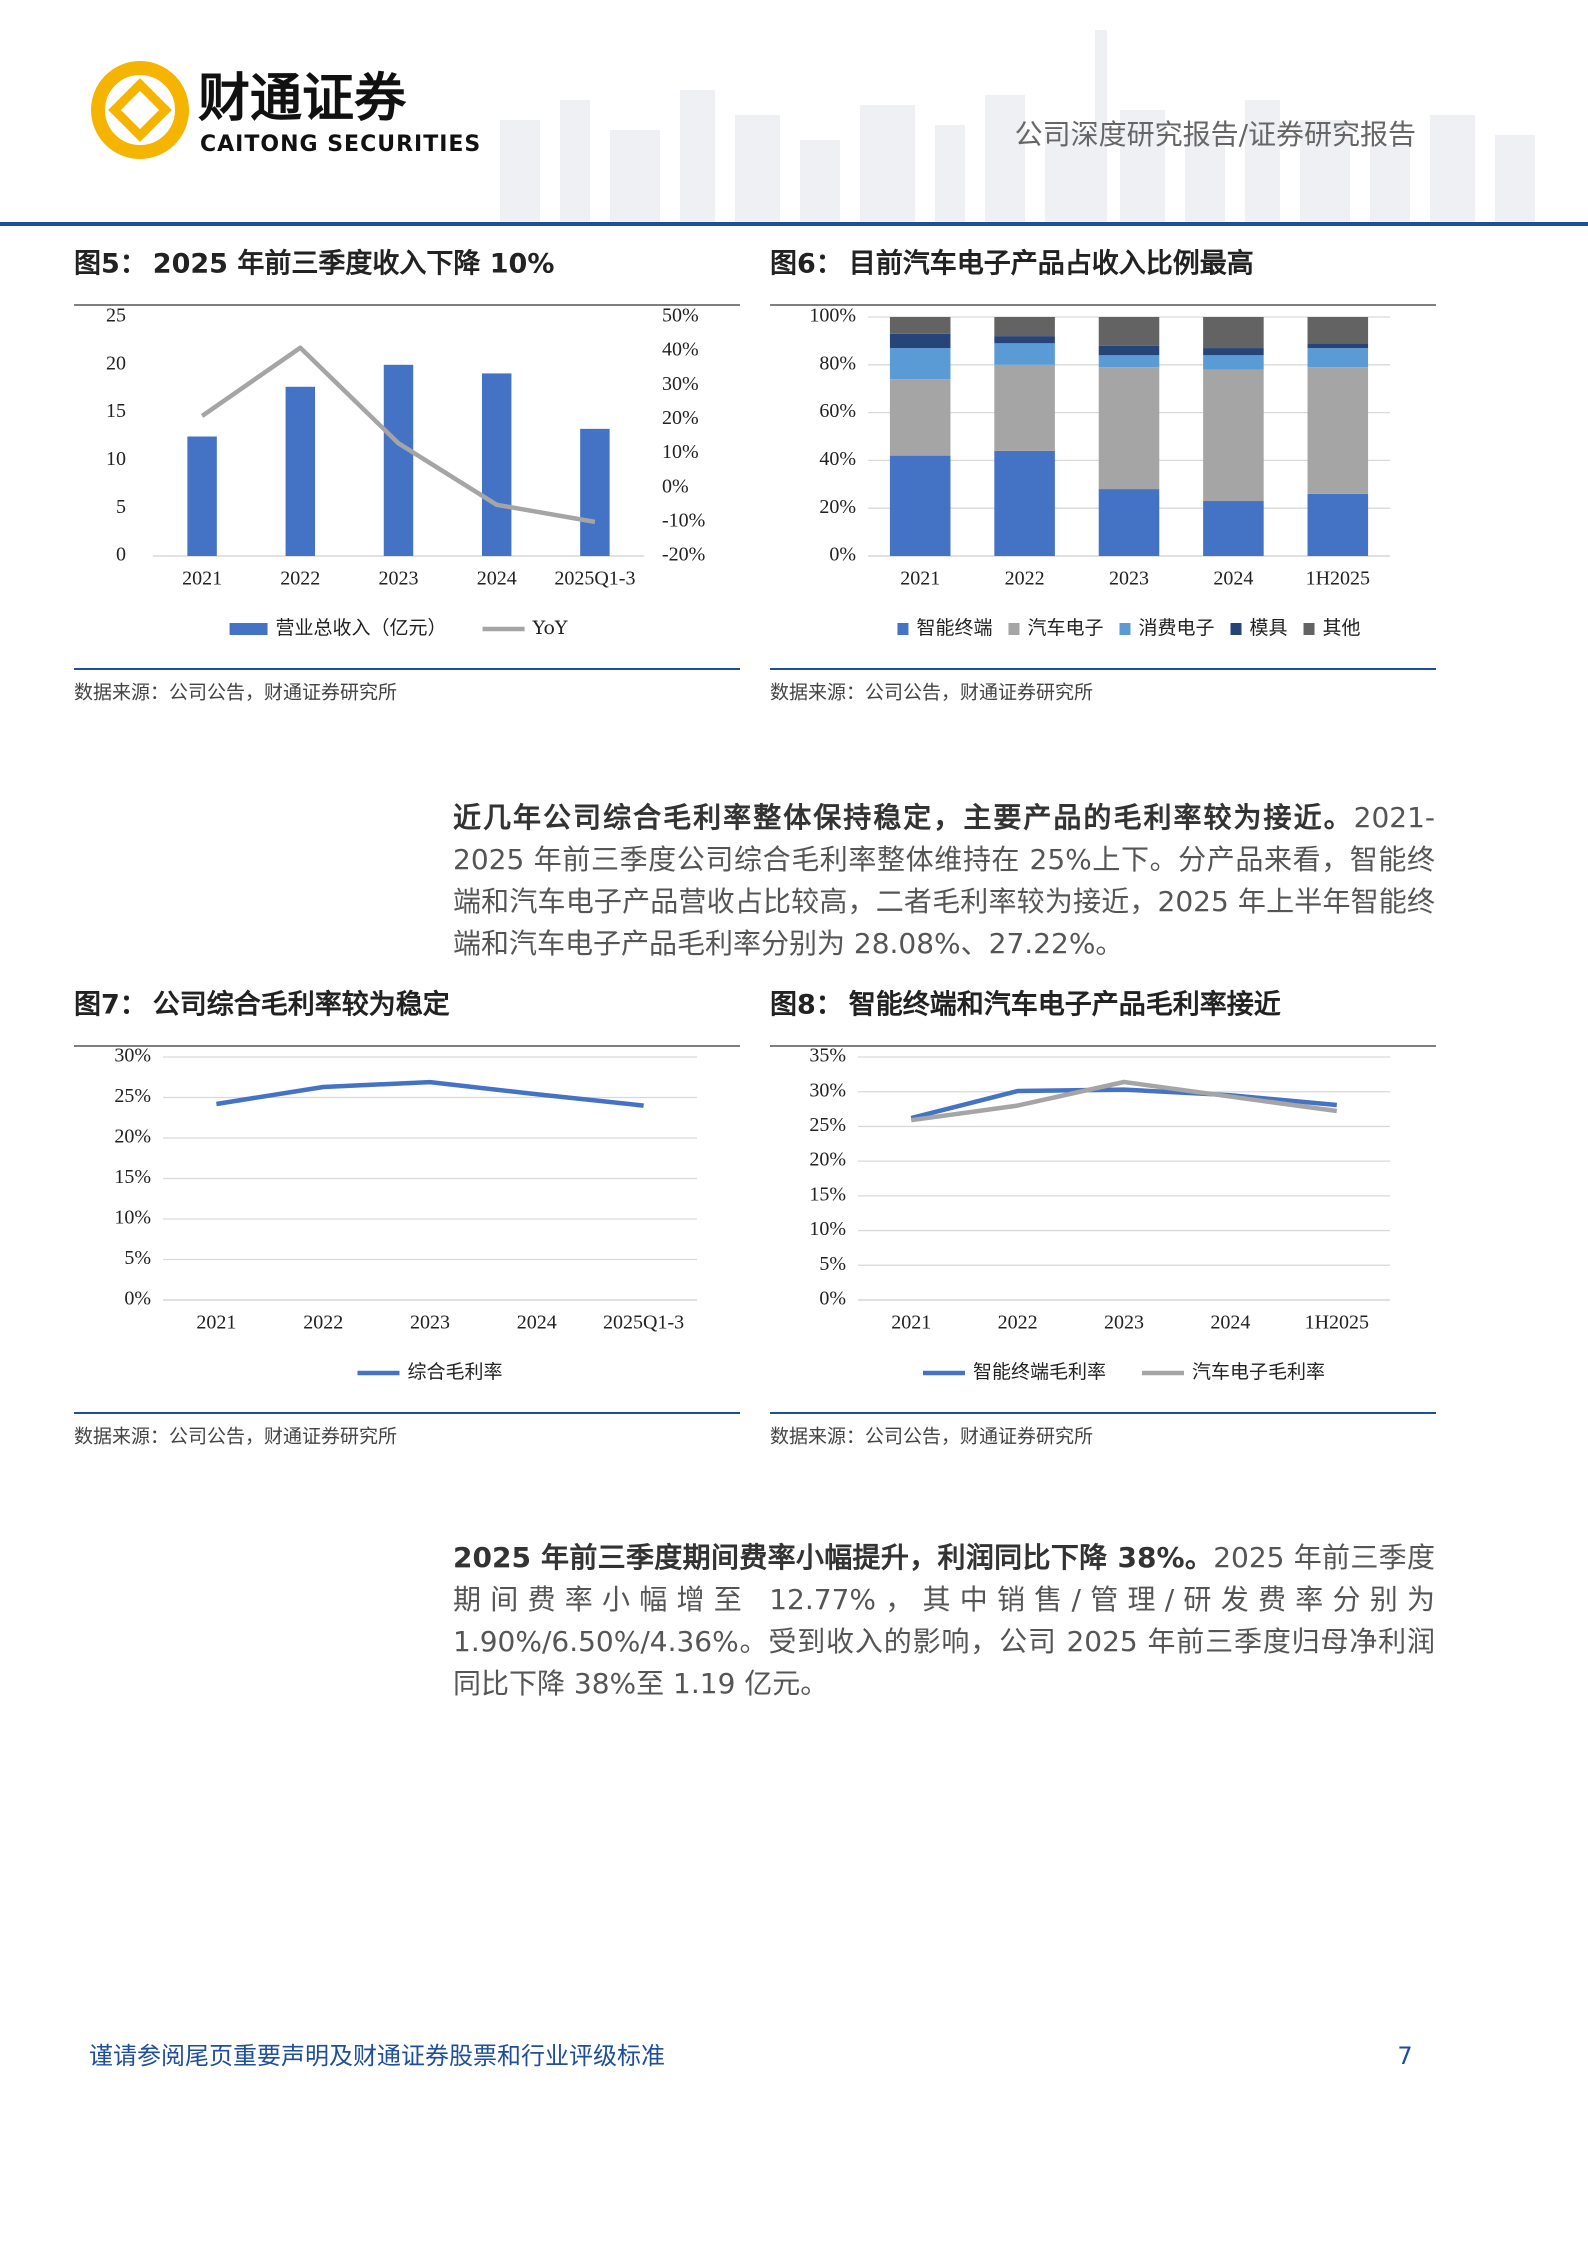 The image size is (1588, 2245). What do you see at coordinates (302, 99) in the screenshot?
I see `logo-cn: 财通证券` at bounding box center [302, 99].